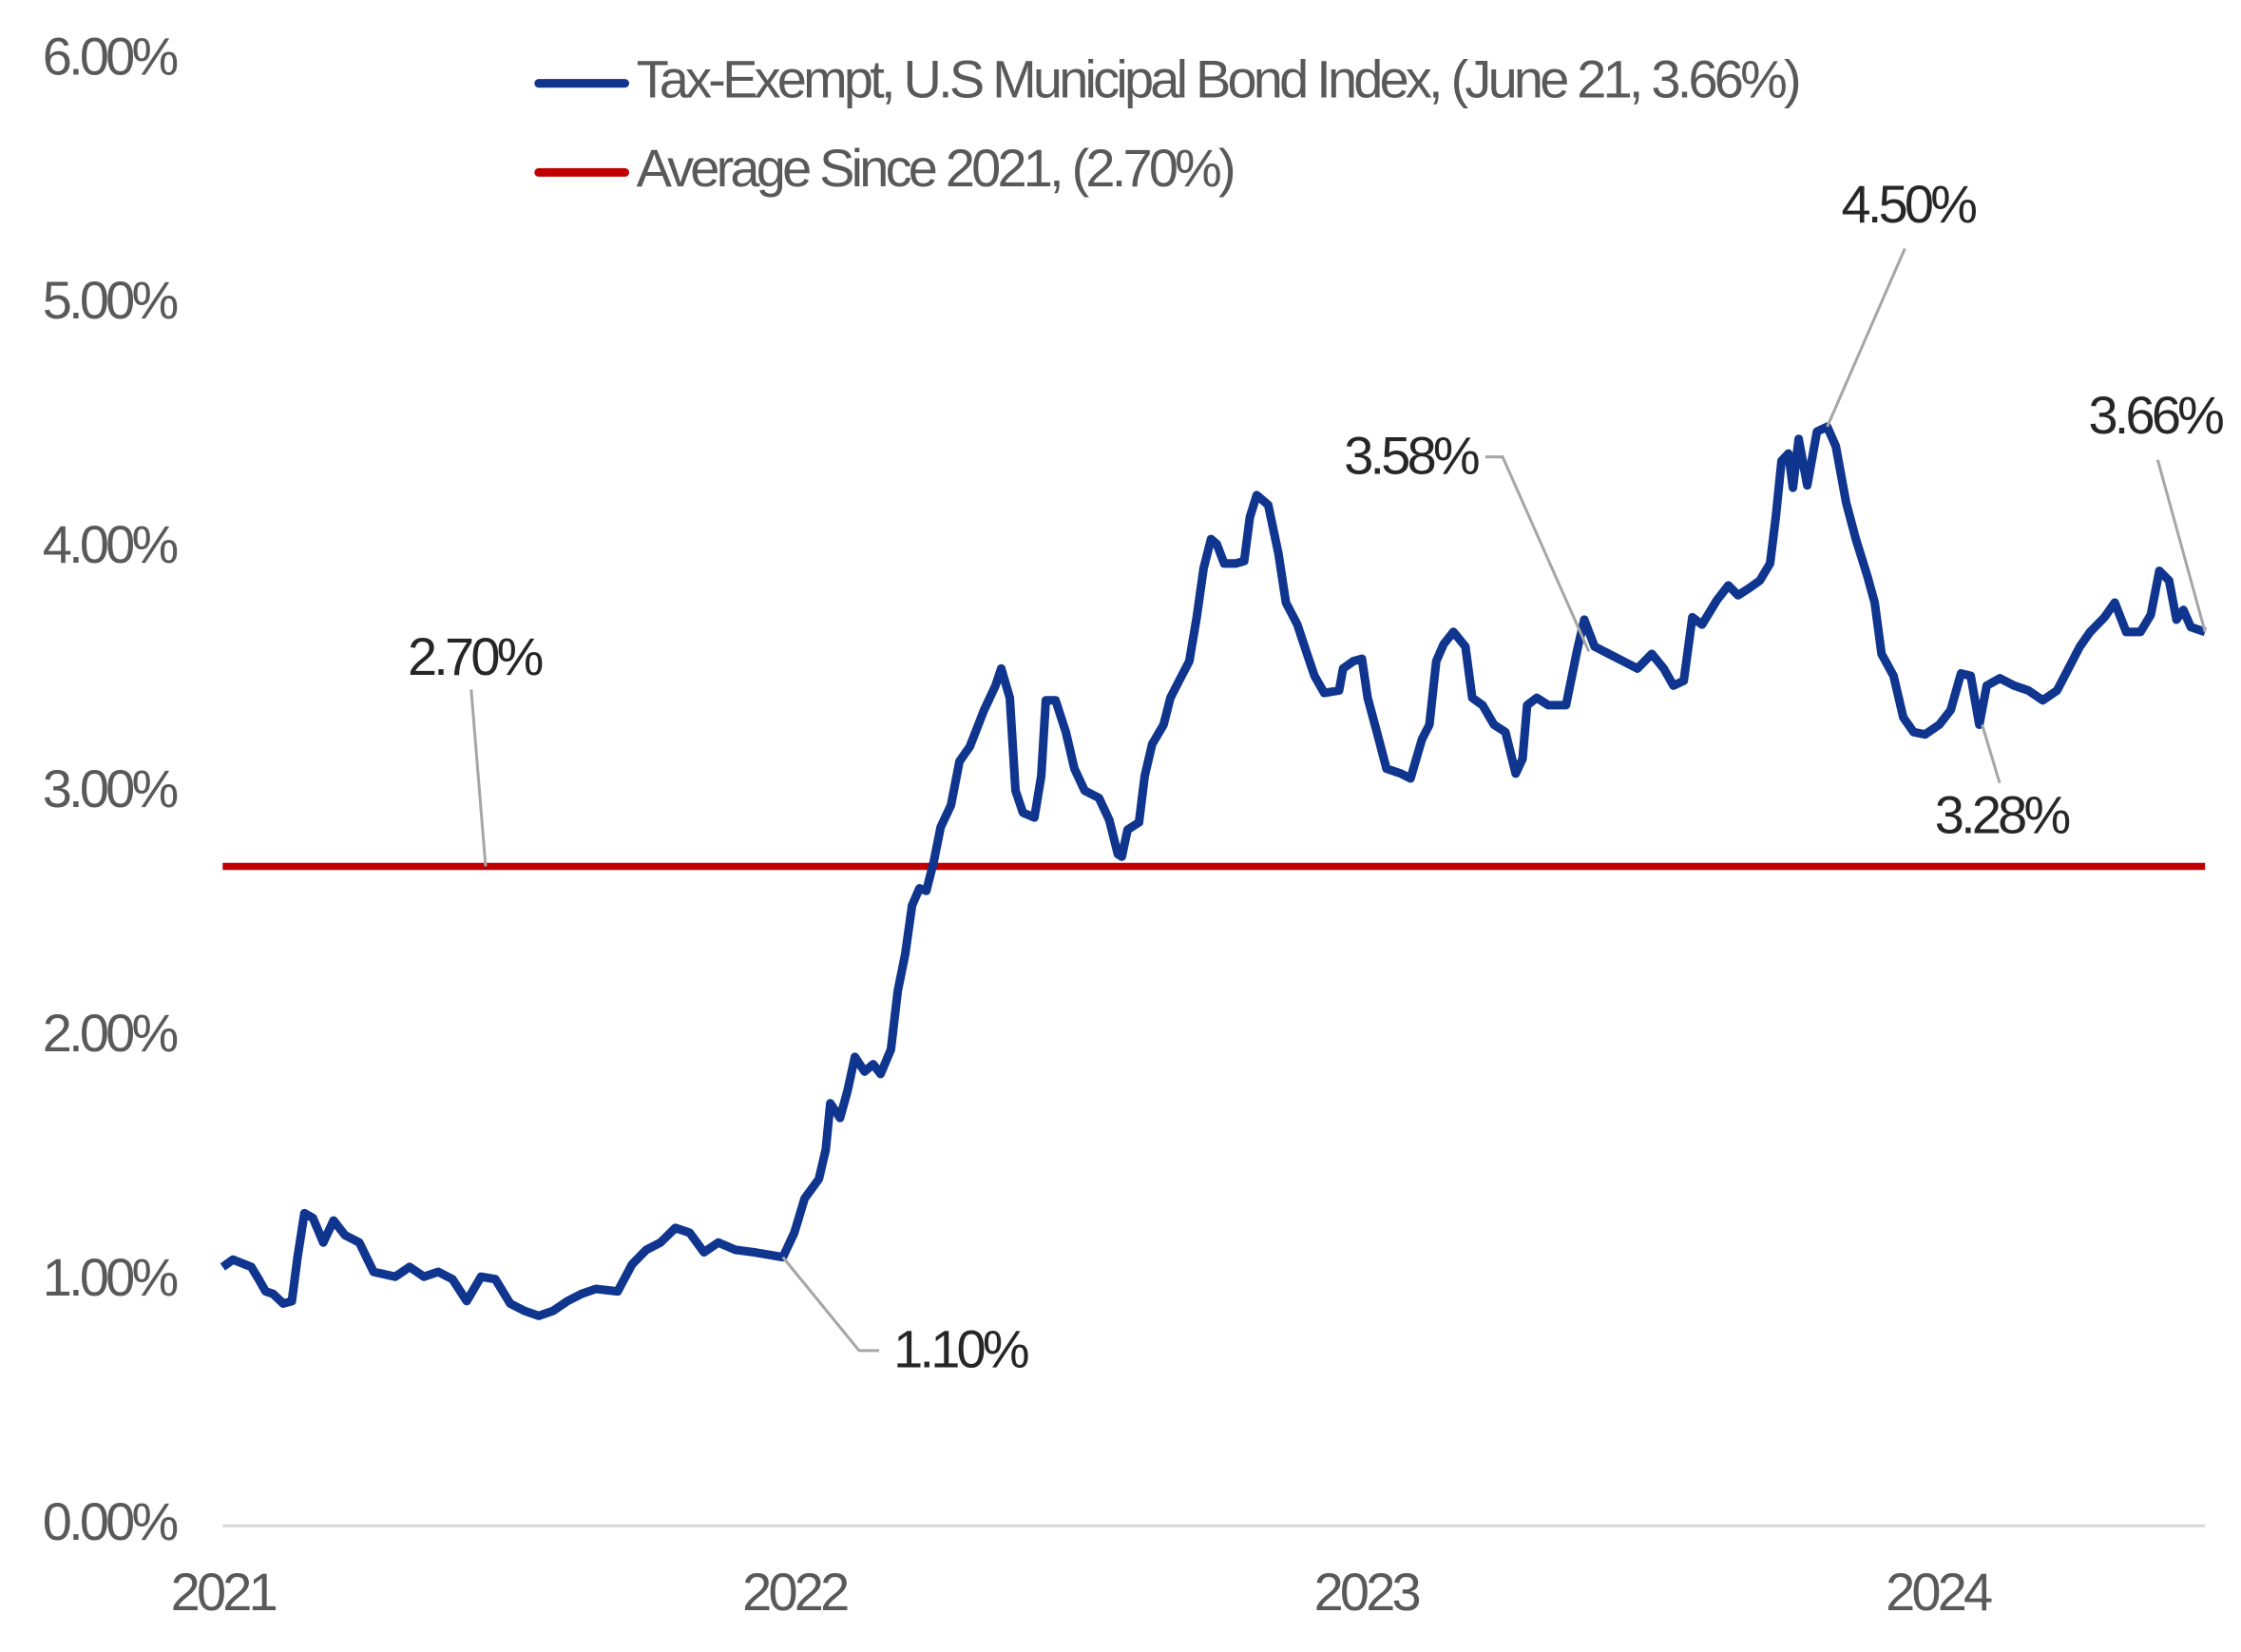 This screenshot has width=2241, height=1652. Describe the element at coordinates (224, 1592) in the screenshot. I see `x-tick-label: 2021` at that location.